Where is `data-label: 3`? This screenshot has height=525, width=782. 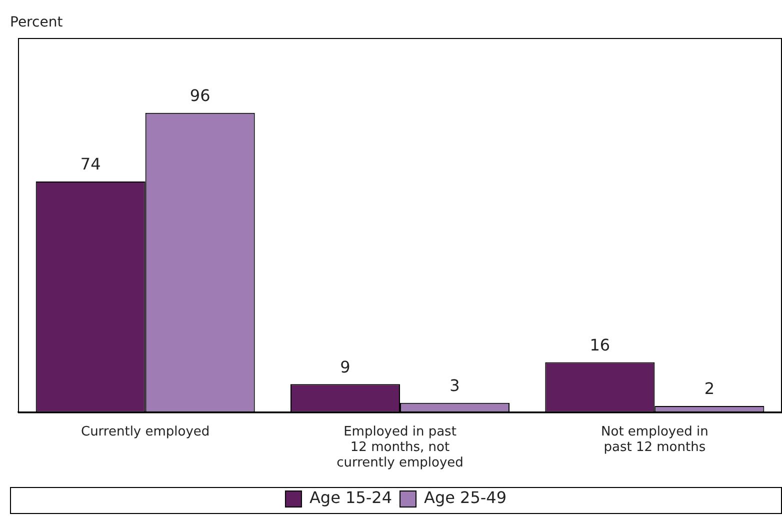 data-label: 3 is located at coordinates (455, 385).